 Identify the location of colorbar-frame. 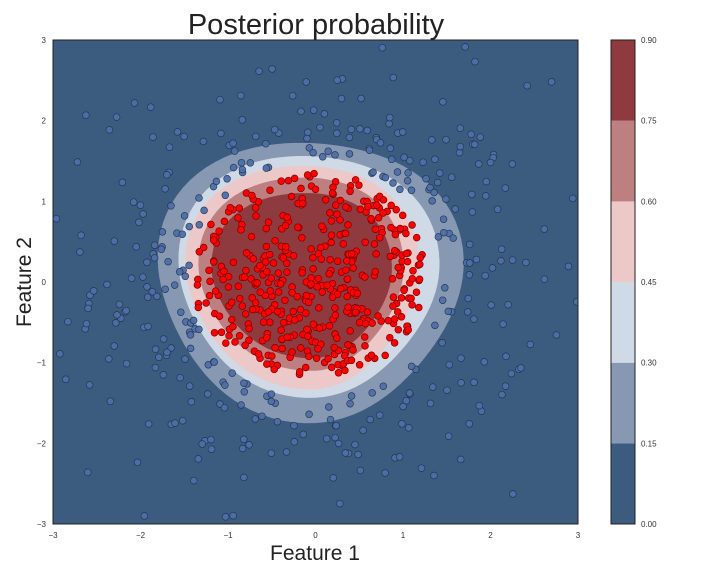
(623, 282).